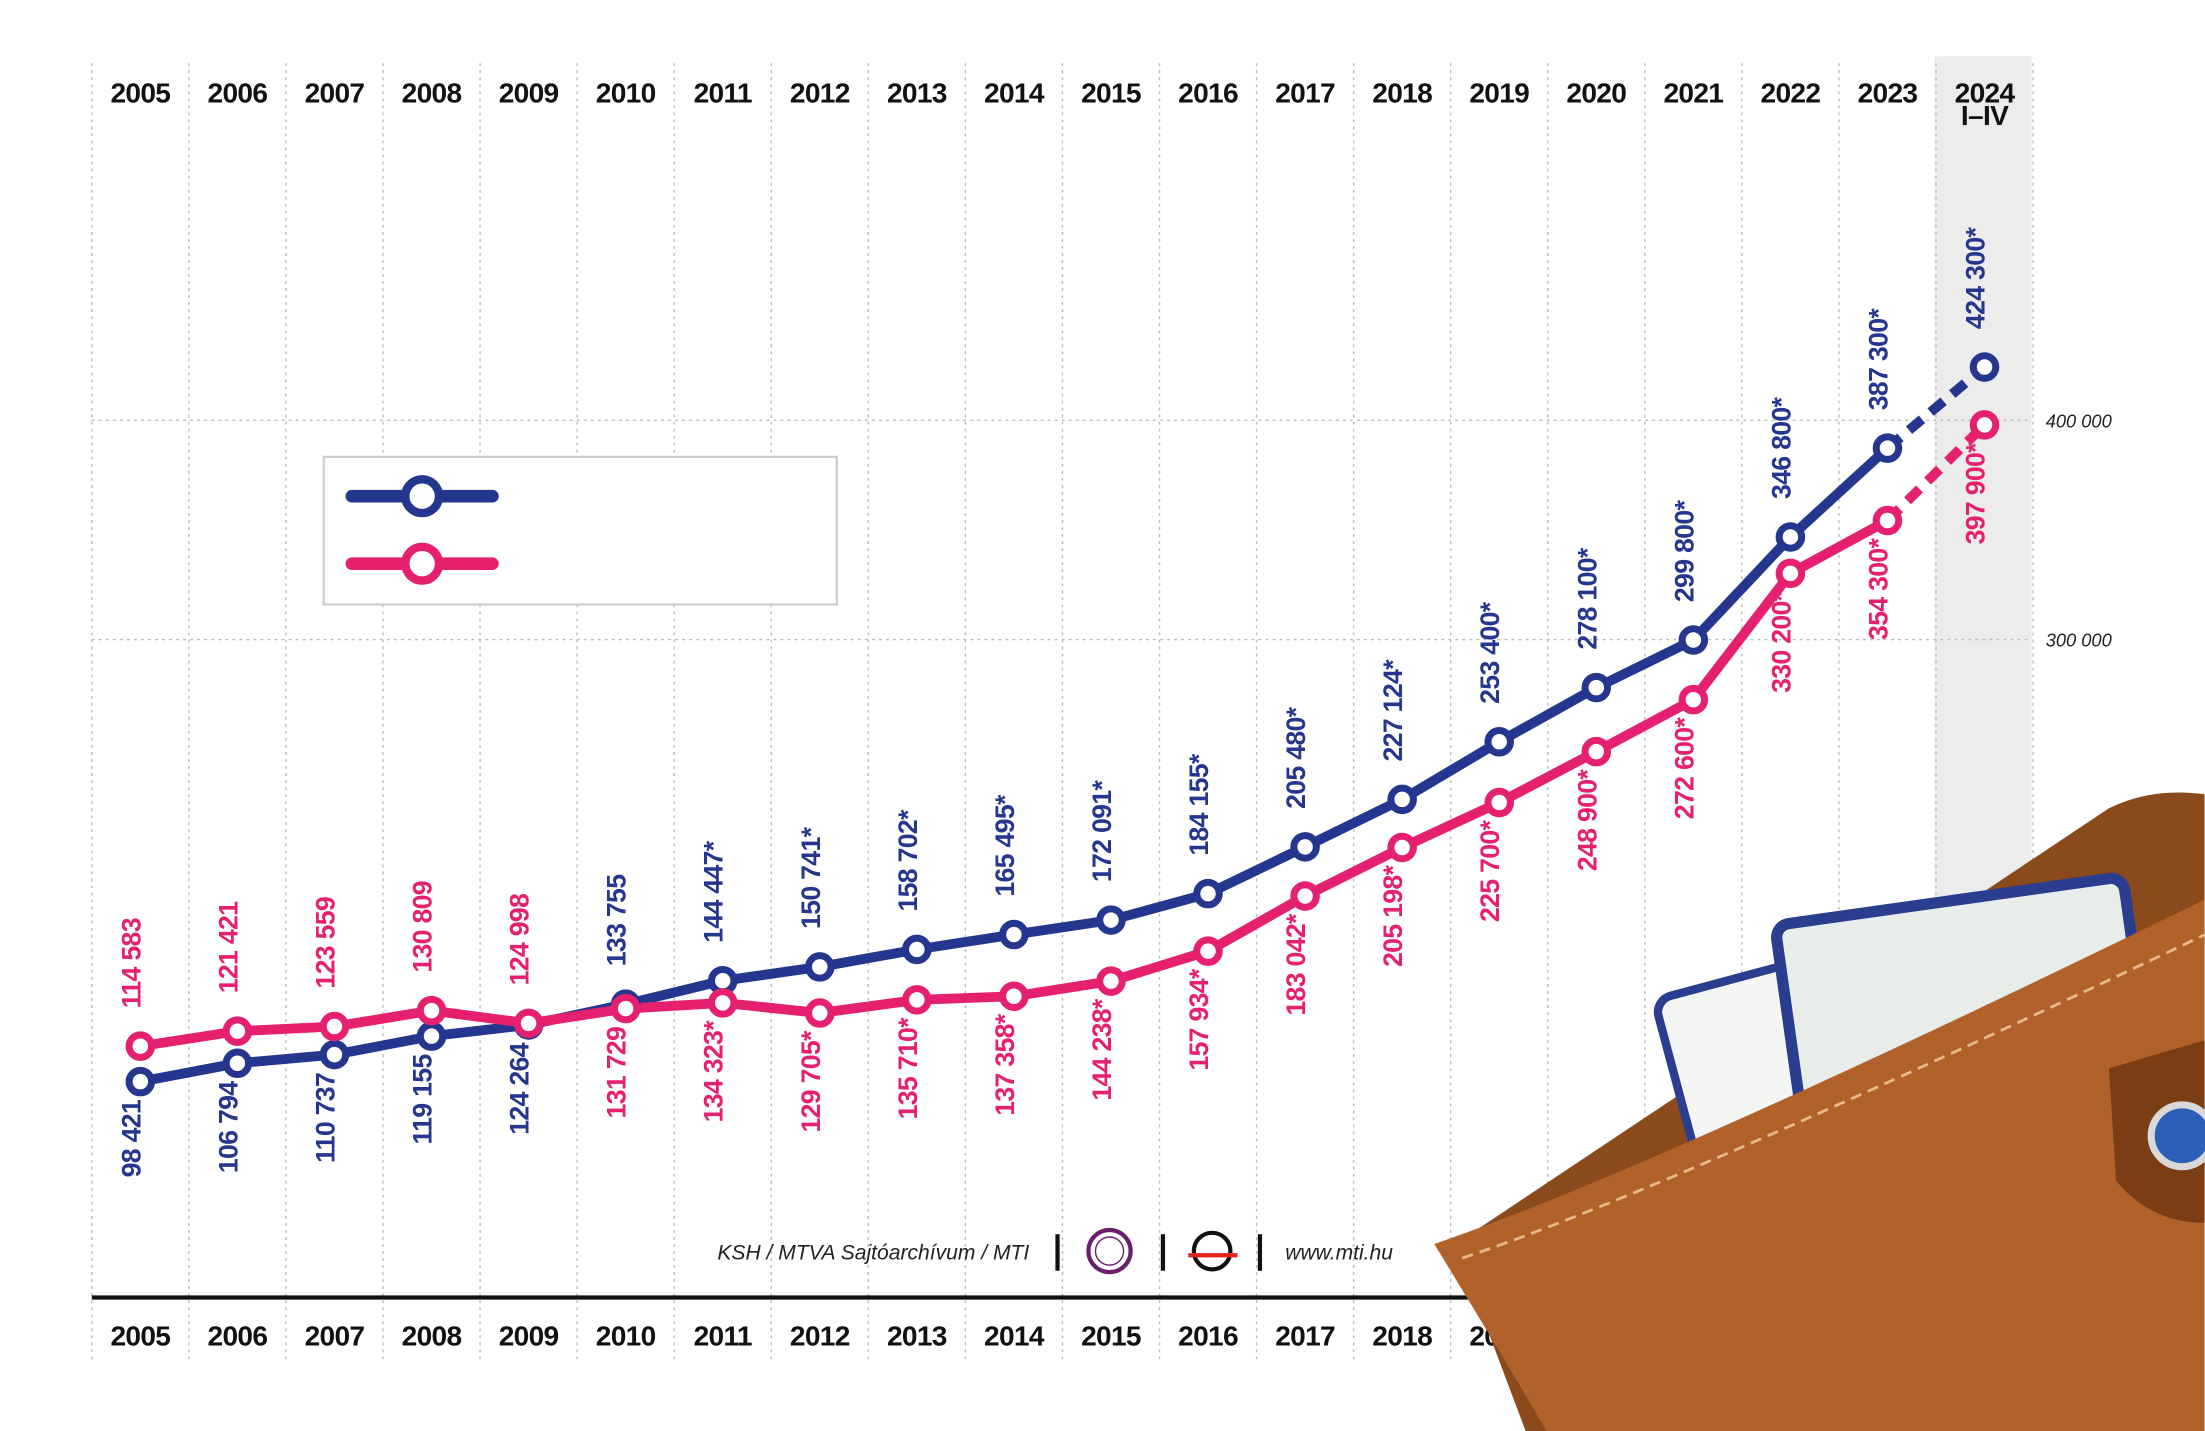 The image size is (2205, 1431). I want to click on legend-symbols, so click(422, 530).